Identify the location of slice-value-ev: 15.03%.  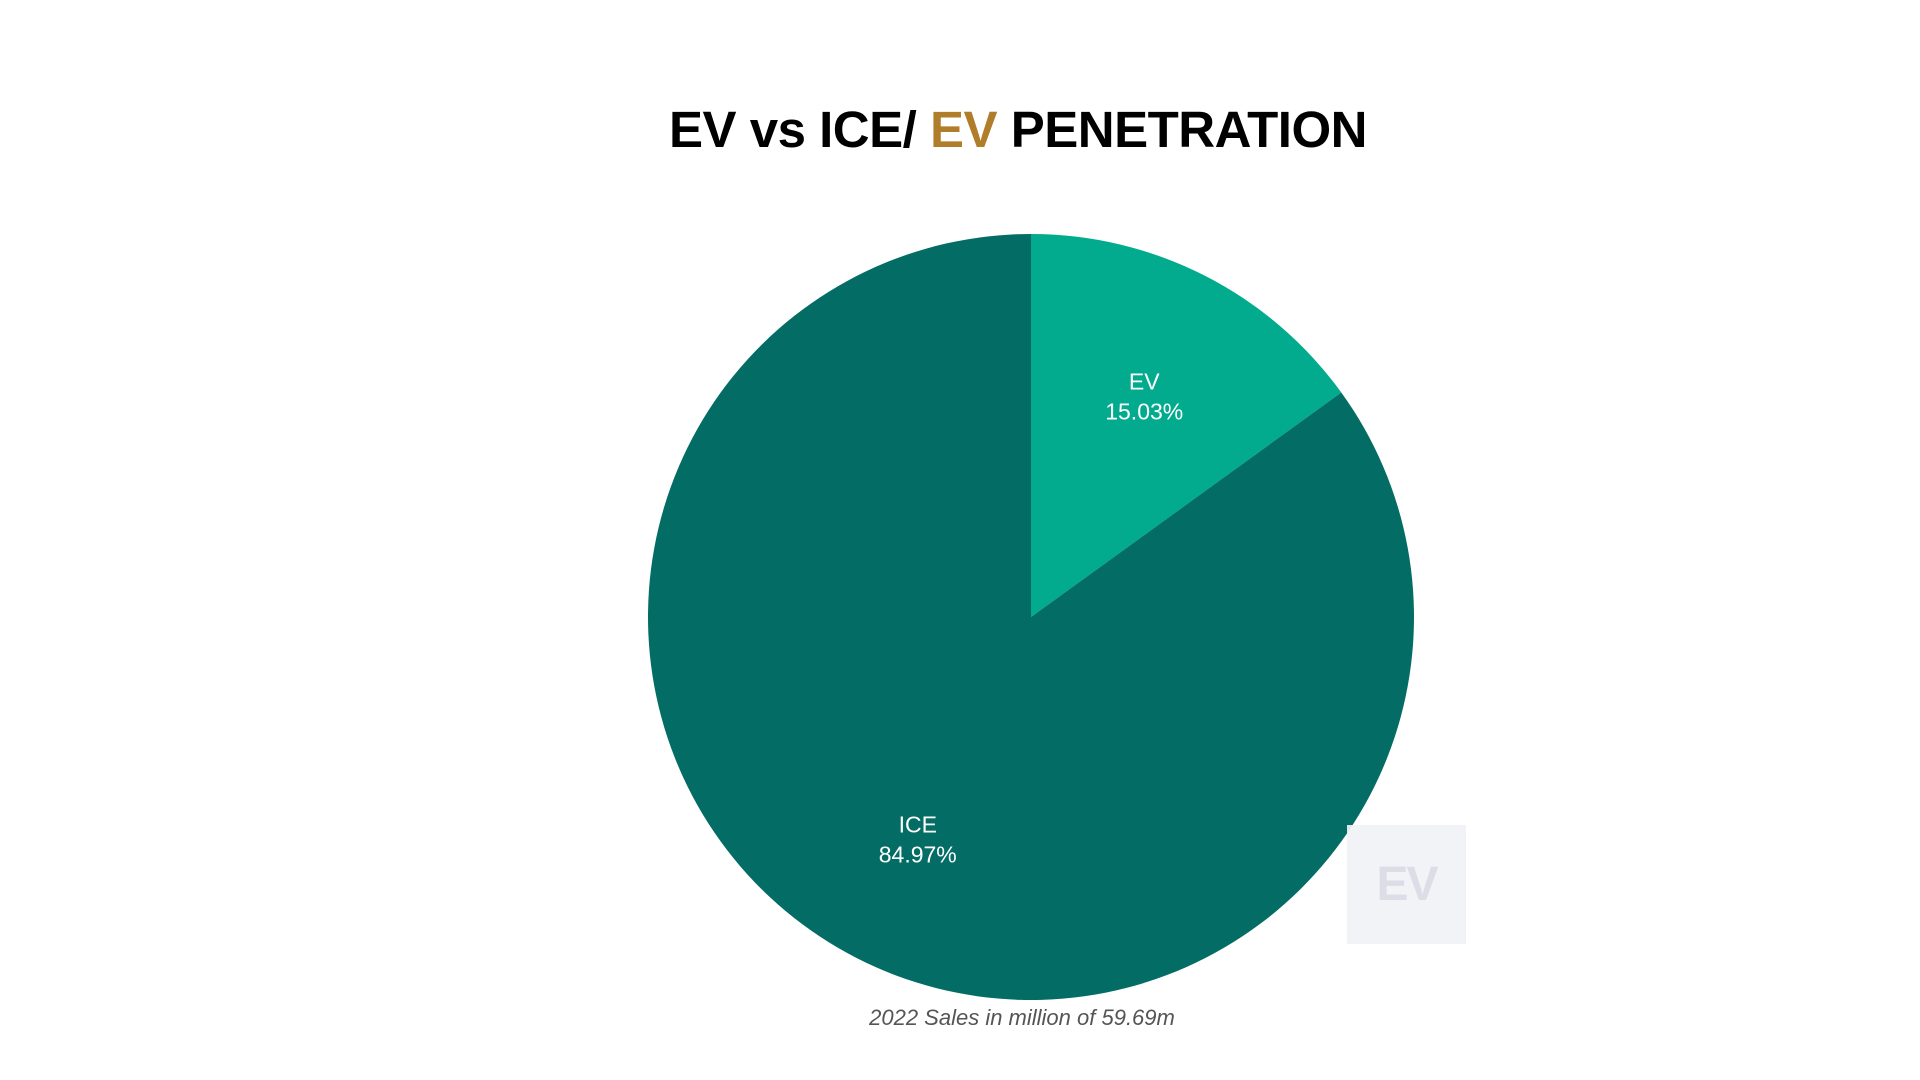
(1144, 411).